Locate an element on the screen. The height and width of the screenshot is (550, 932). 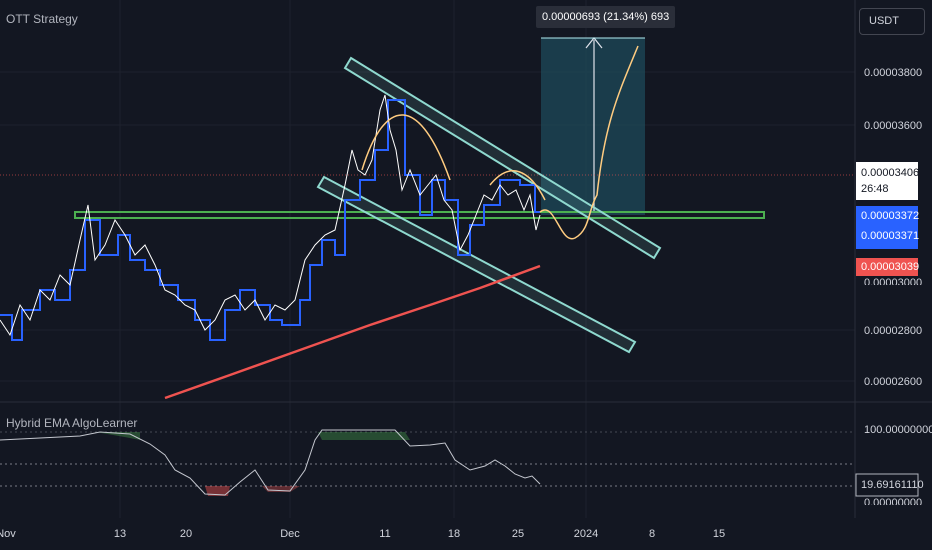
measure-label: 0.00000693 (21.34%) 693 is located at coordinates (606, 17).